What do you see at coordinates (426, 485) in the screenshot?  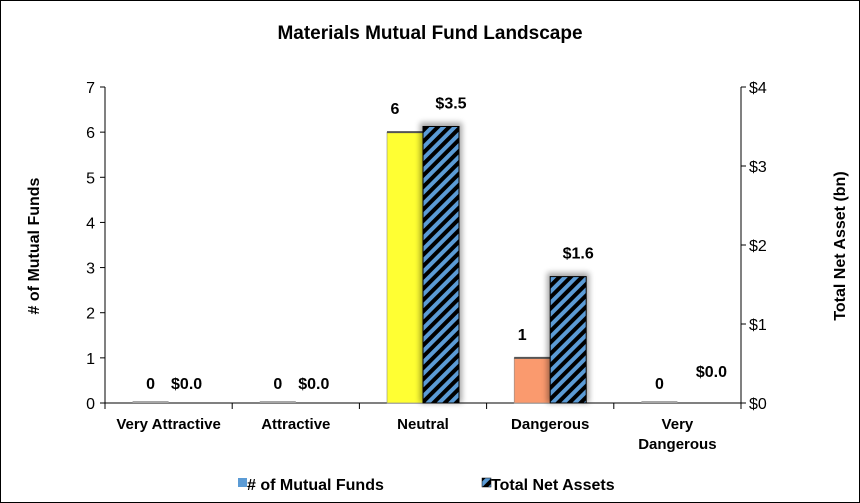 I see `legend: # of Mutual Funds Total Net Assets` at bounding box center [426, 485].